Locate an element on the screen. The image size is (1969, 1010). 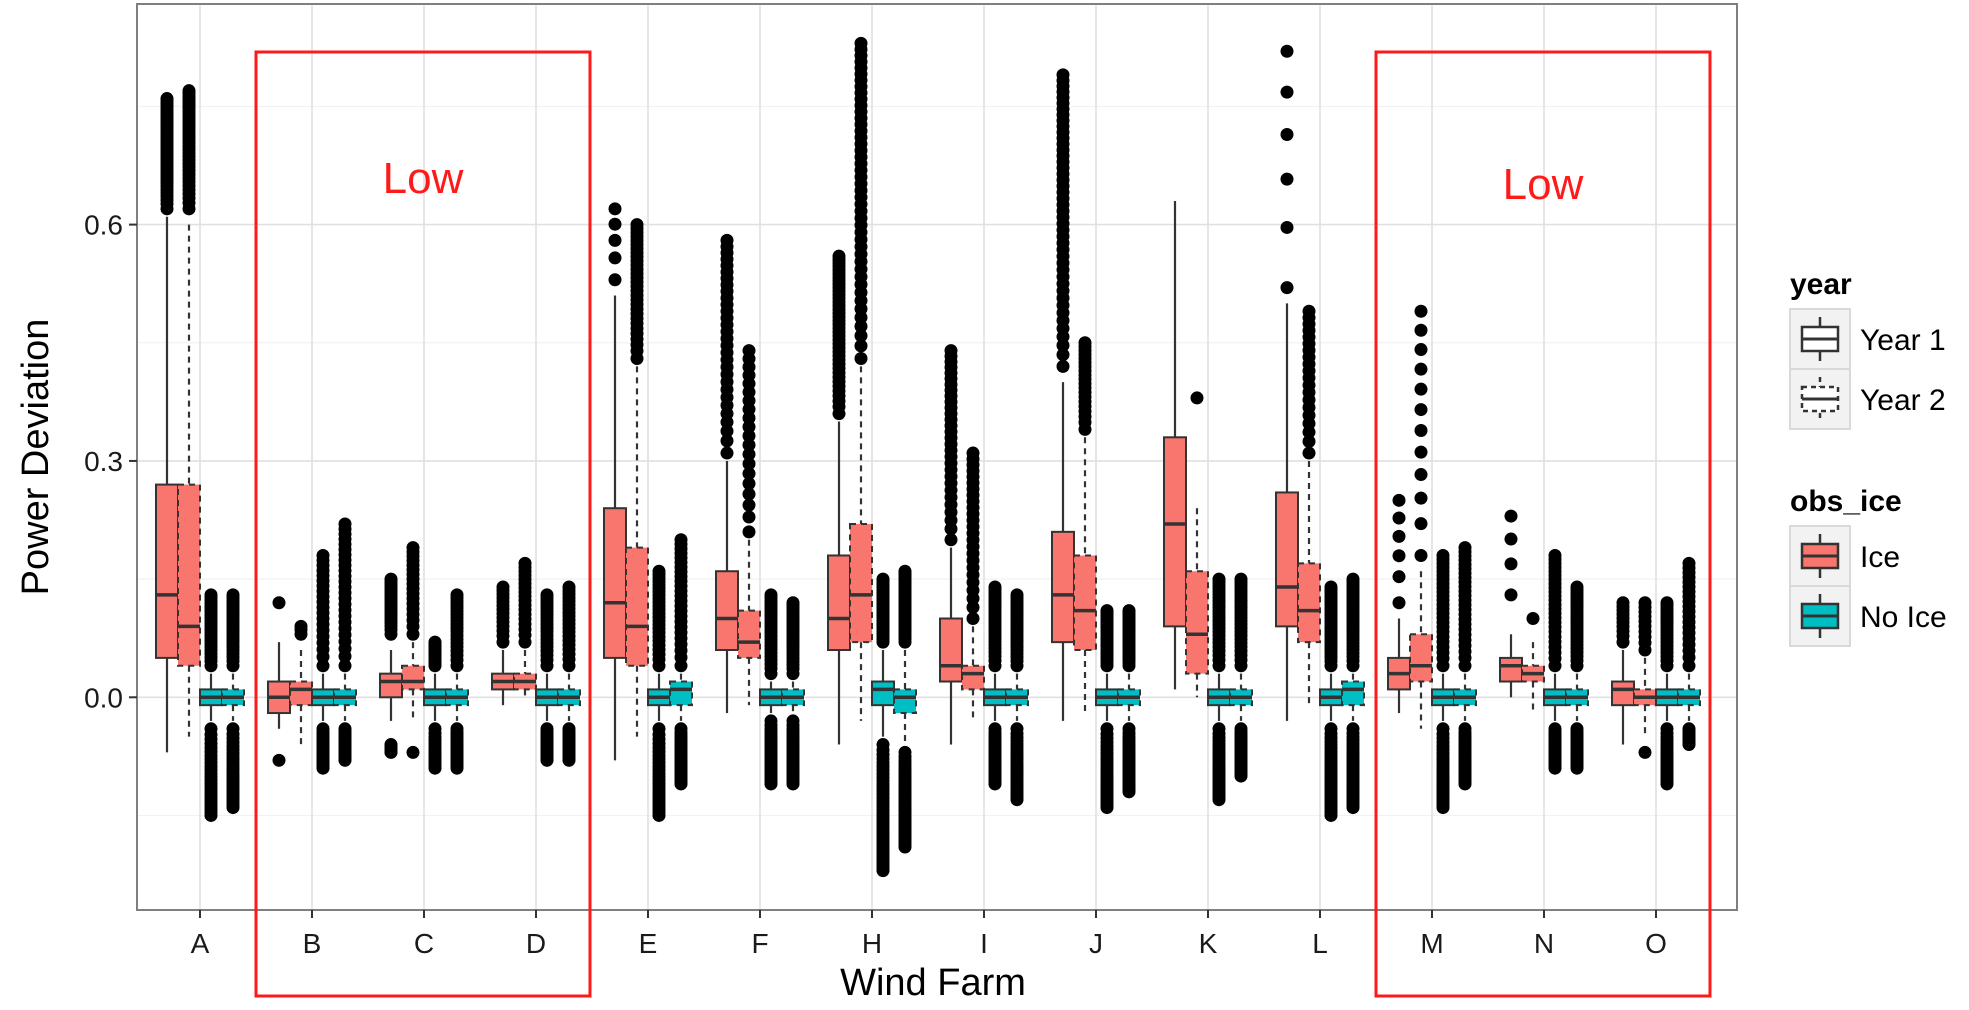
box-D-Ice-Year2 is located at coordinates (525, 627).